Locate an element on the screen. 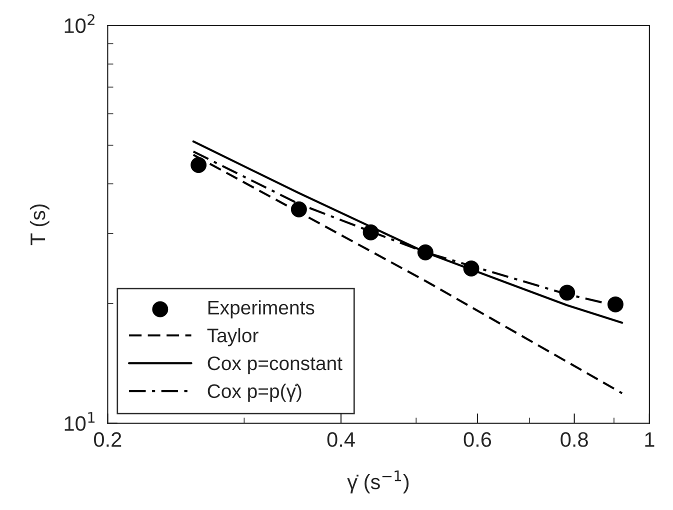 This screenshot has height=510, width=673. x-tick-label: 0.4 is located at coordinates (341, 439).